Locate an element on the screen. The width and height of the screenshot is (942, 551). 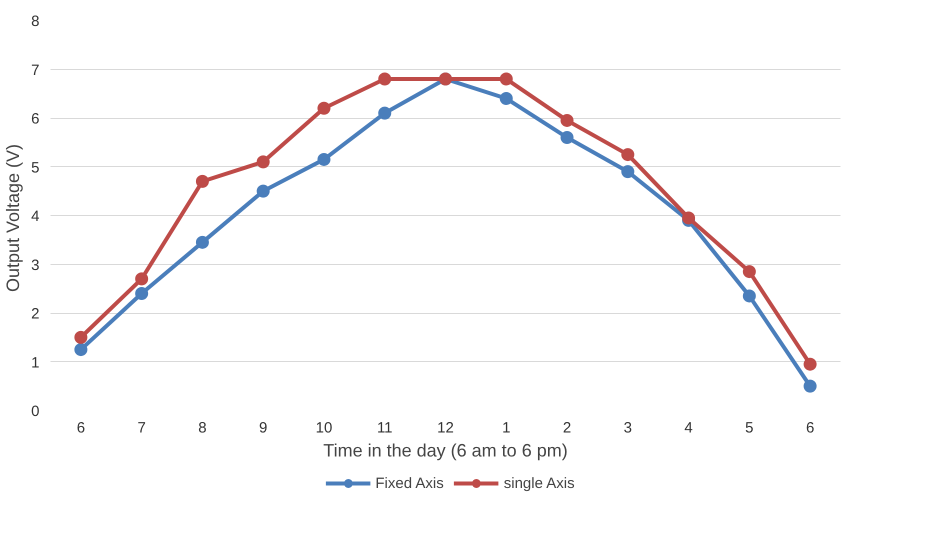
x-tick-label: 7 is located at coordinates (141, 428).